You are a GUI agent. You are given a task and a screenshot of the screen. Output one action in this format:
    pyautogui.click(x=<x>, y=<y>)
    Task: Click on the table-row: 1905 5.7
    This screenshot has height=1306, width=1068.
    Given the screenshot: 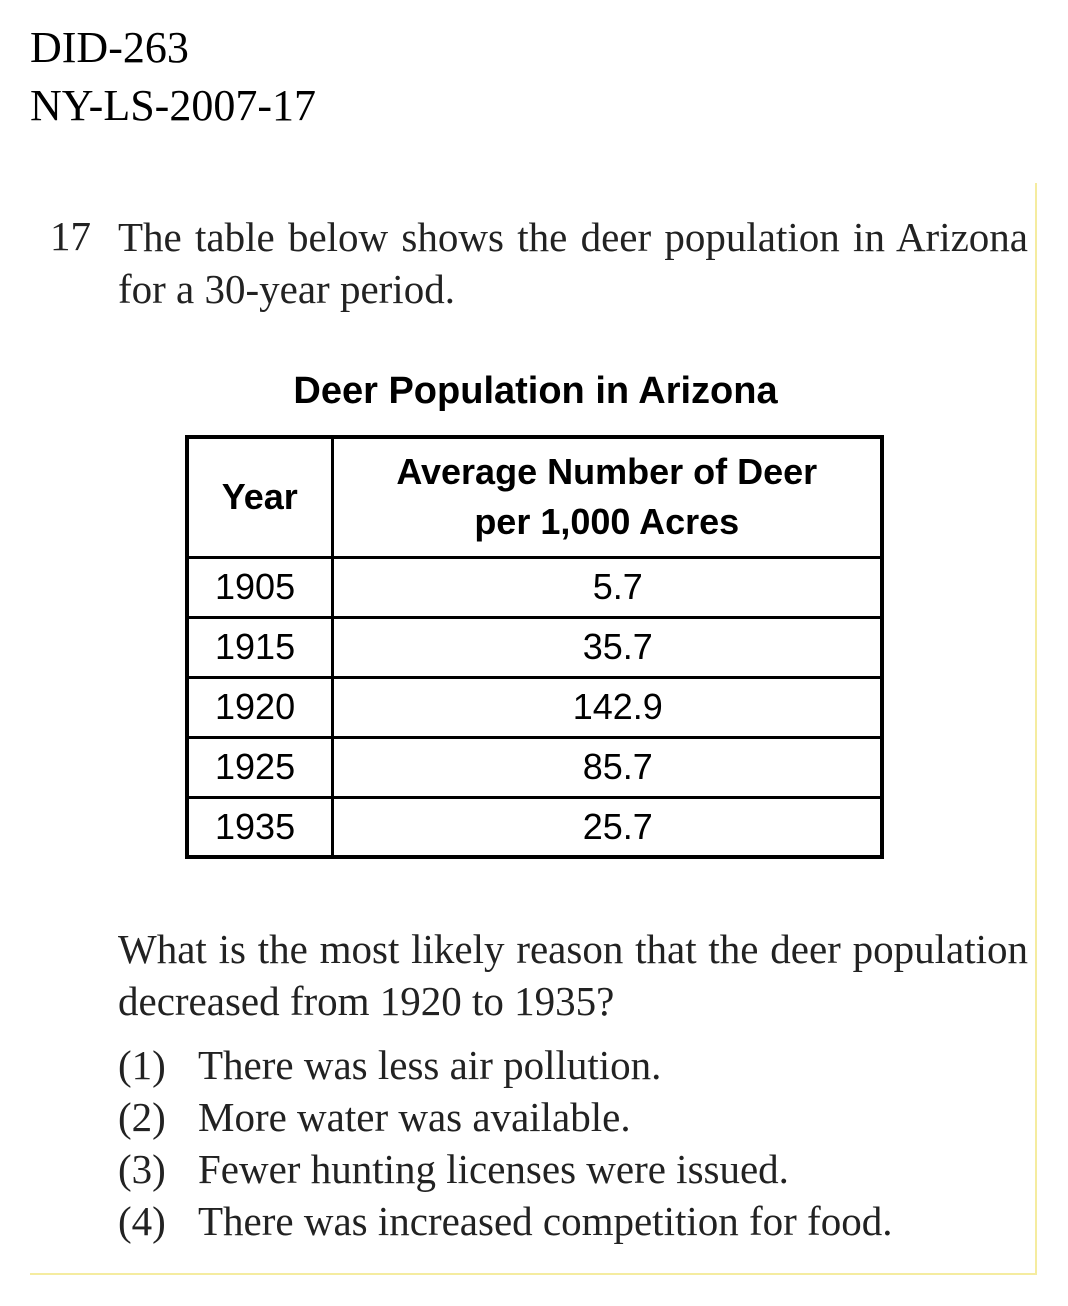 What is the action you would take?
    pyautogui.click(x=534, y=587)
    